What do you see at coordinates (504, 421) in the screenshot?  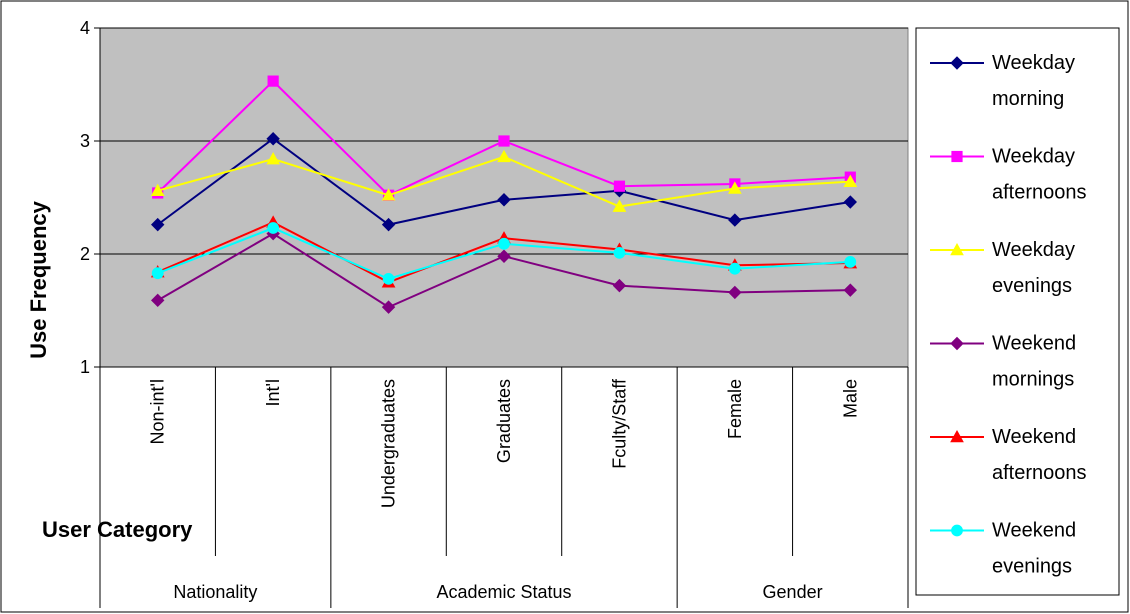 I see `x-category-label: Graduates` at bounding box center [504, 421].